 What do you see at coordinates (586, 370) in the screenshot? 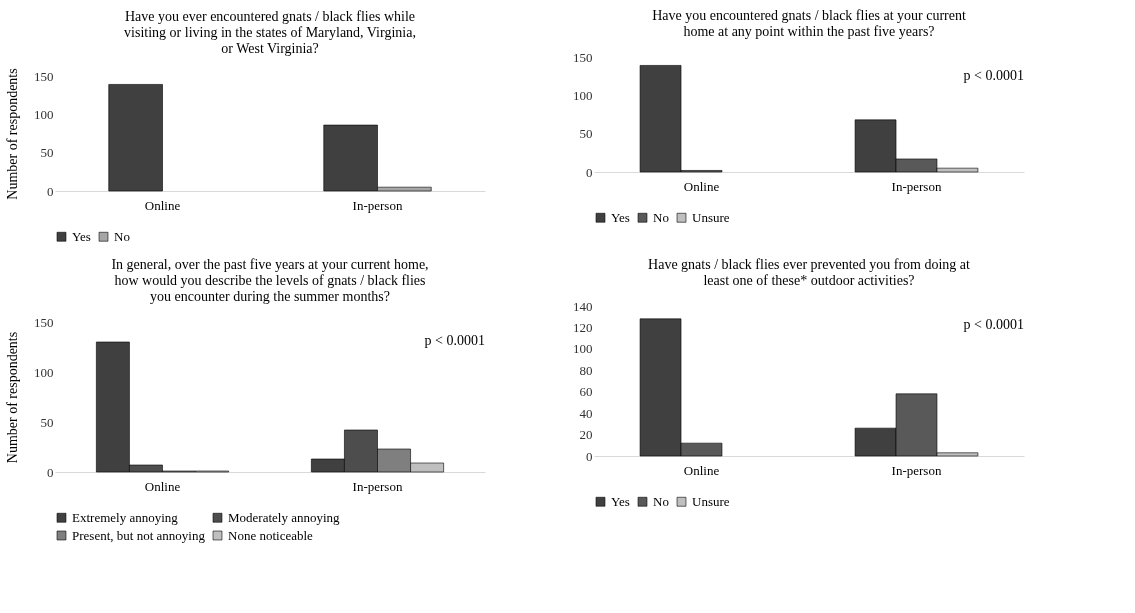
I see `y-tick-label: 80` at bounding box center [586, 370].